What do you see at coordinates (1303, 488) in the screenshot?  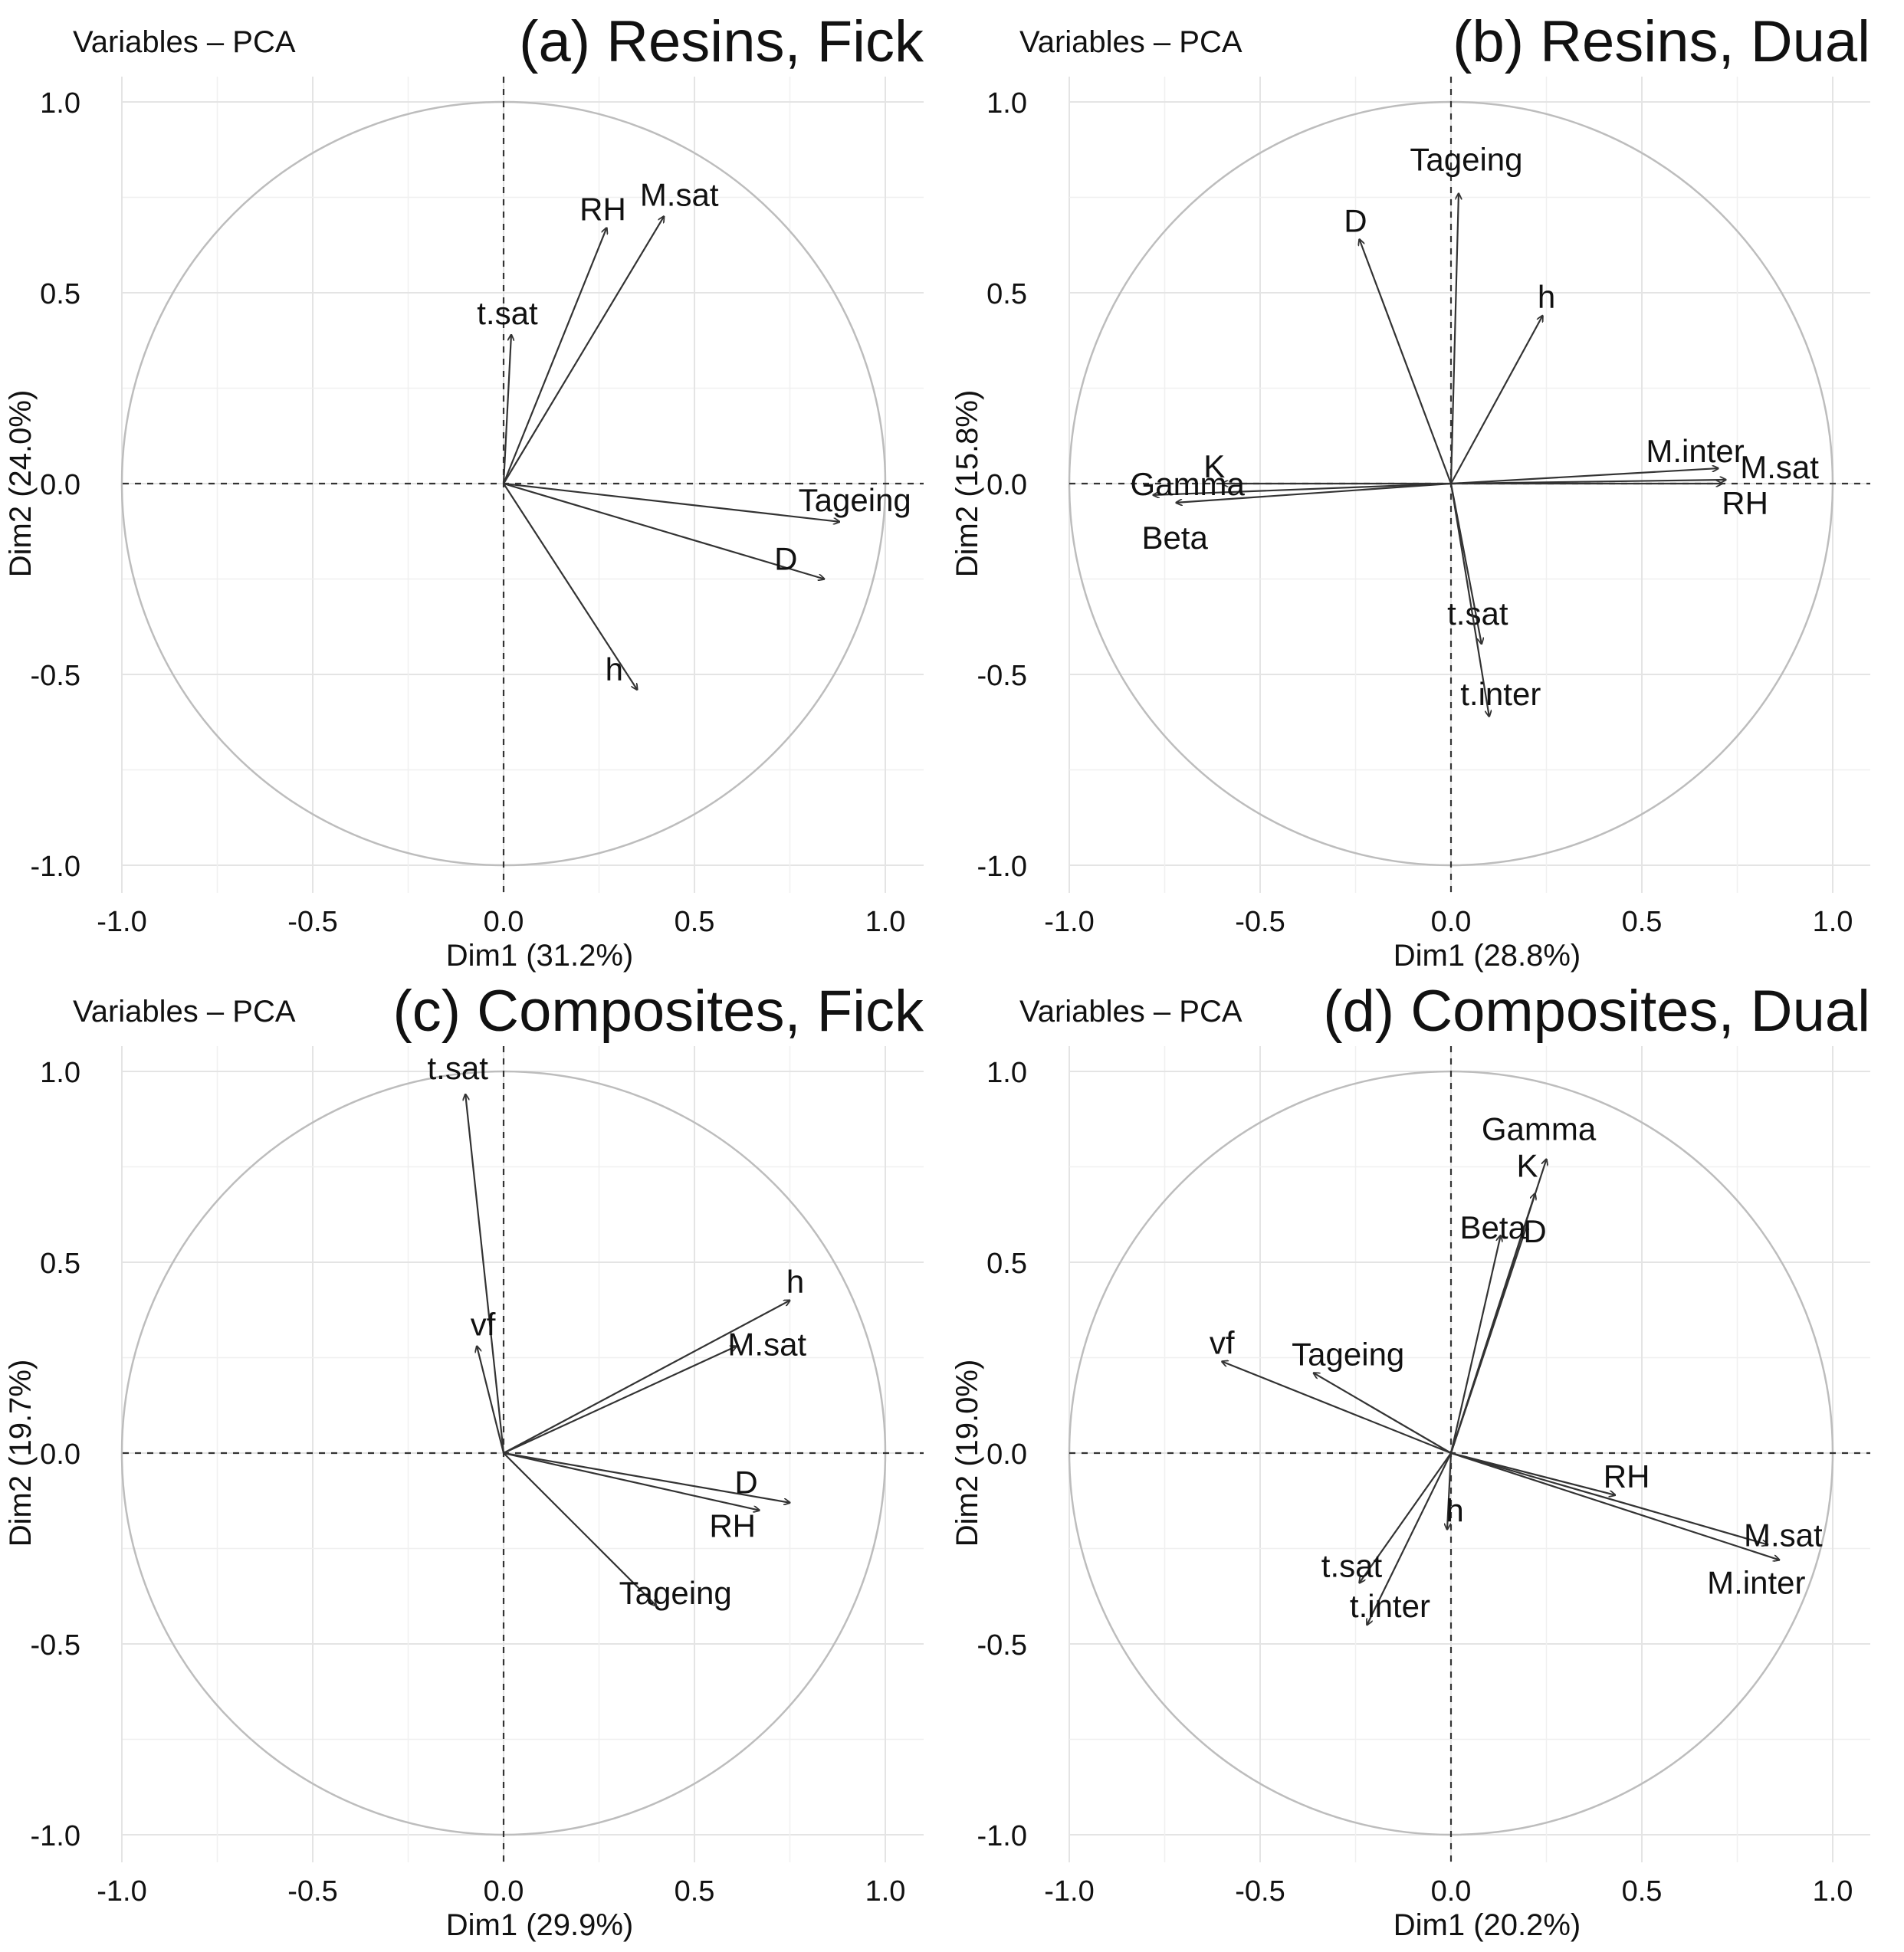 I see `variable-arrow-gamma` at bounding box center [1303, 488].